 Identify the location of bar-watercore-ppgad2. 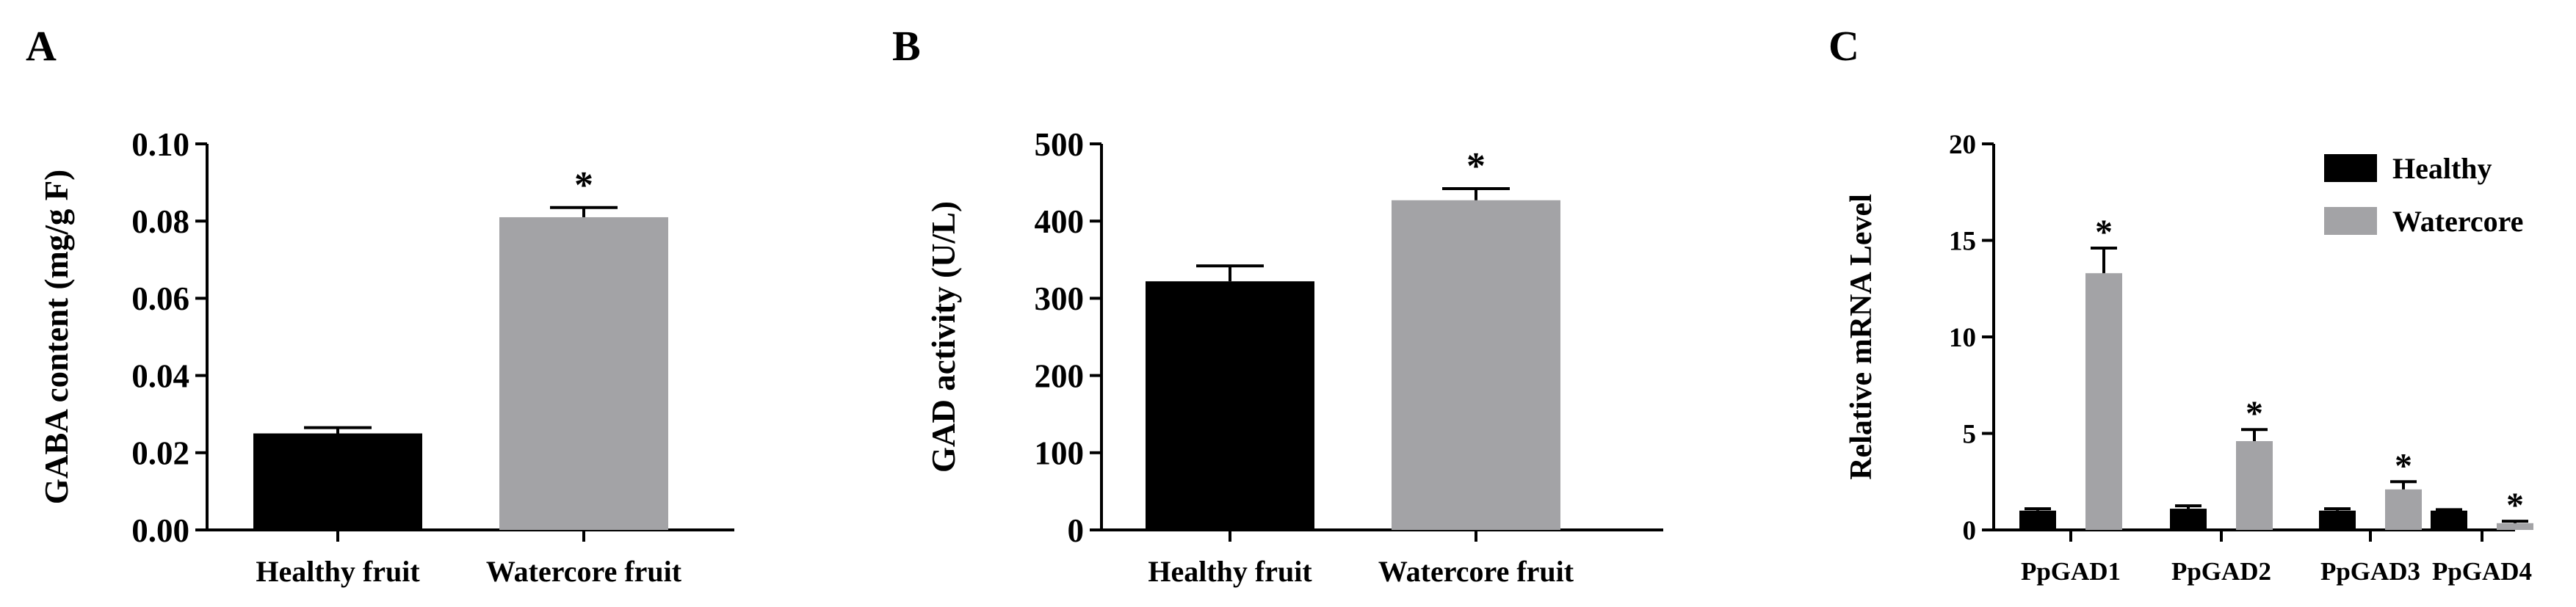
(2254, 485).